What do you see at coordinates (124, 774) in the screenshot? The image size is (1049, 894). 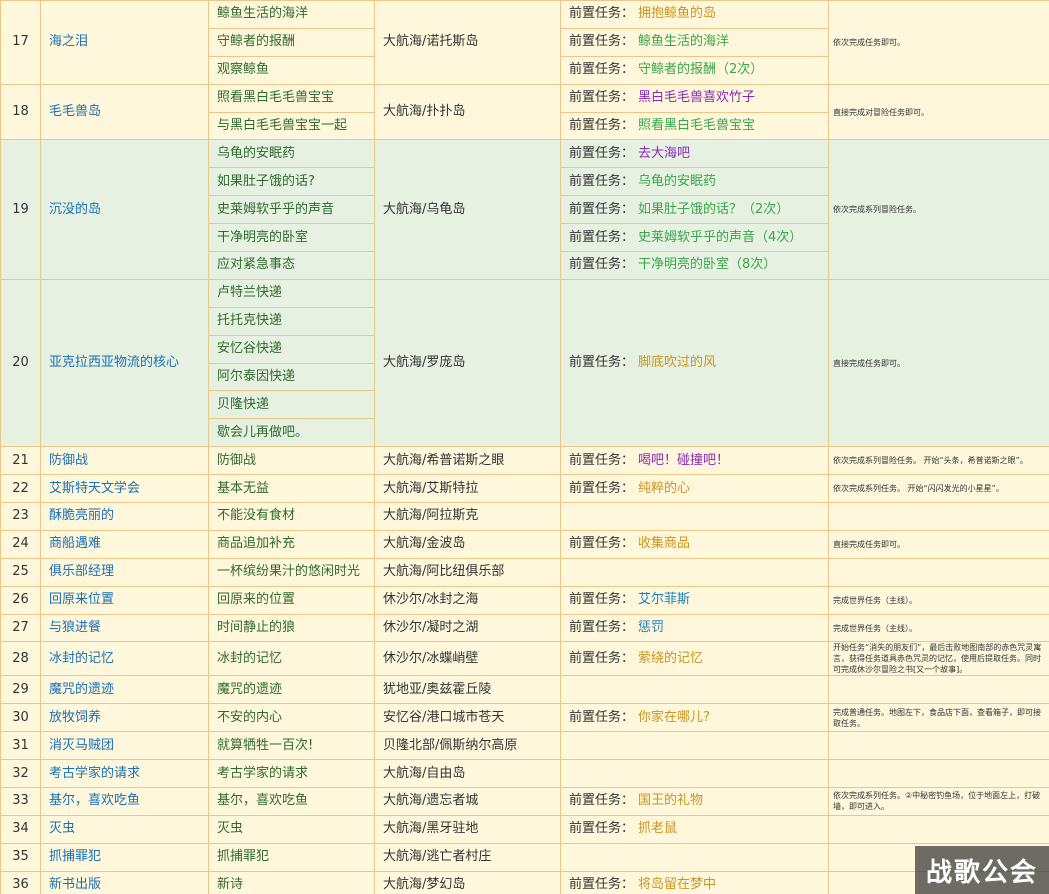 I see `quest-name: 考古学家的请求` at bounding box center [124, 774].